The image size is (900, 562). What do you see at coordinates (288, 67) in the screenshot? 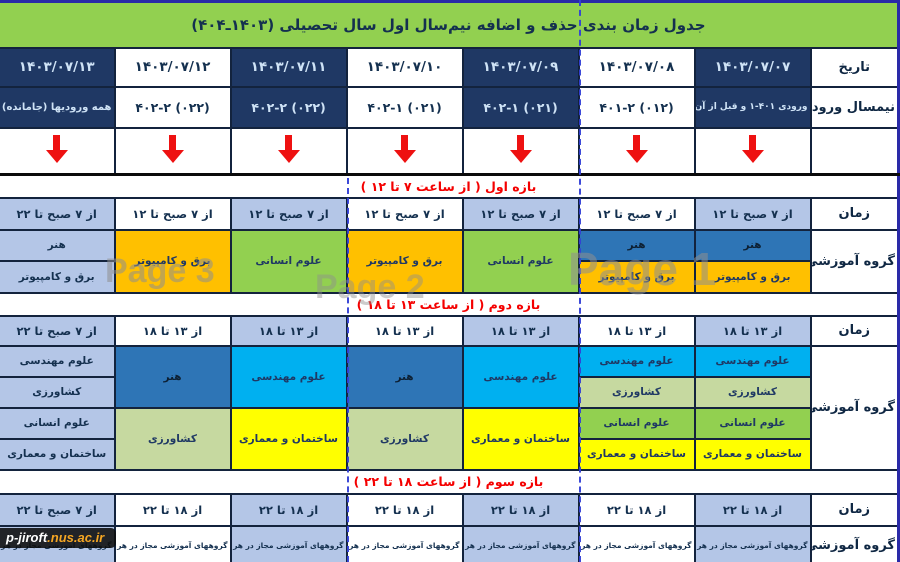
I see `date-cell: ۱۴۰۳/۰۷/۱۱` at bounding box center [288, 67].